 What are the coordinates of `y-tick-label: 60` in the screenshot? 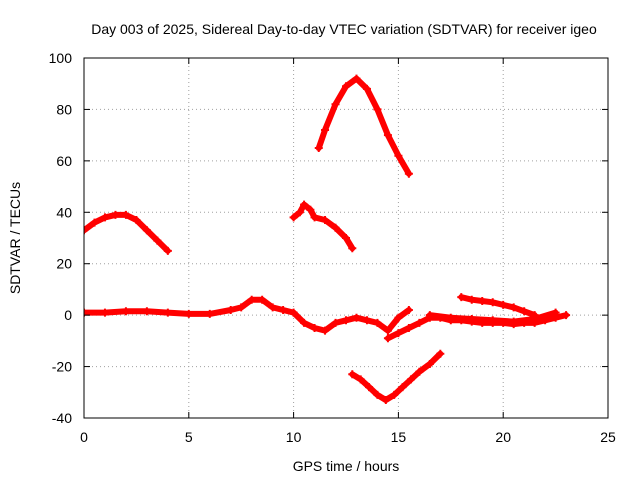 It's located at (64, 161).